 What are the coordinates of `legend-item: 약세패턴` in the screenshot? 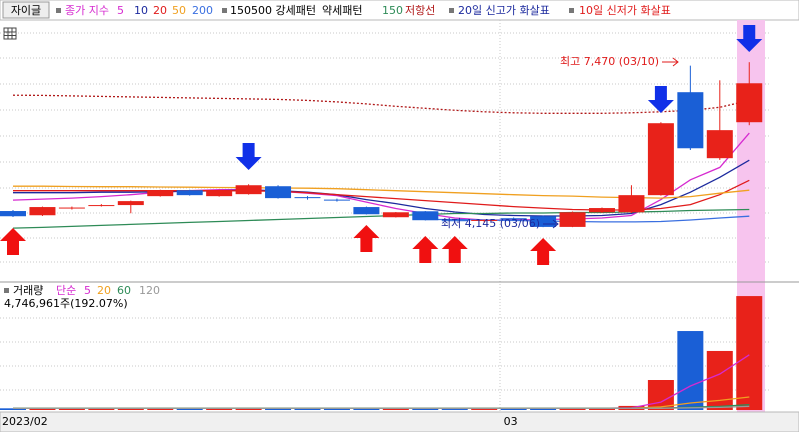 It's located at (342, 10).